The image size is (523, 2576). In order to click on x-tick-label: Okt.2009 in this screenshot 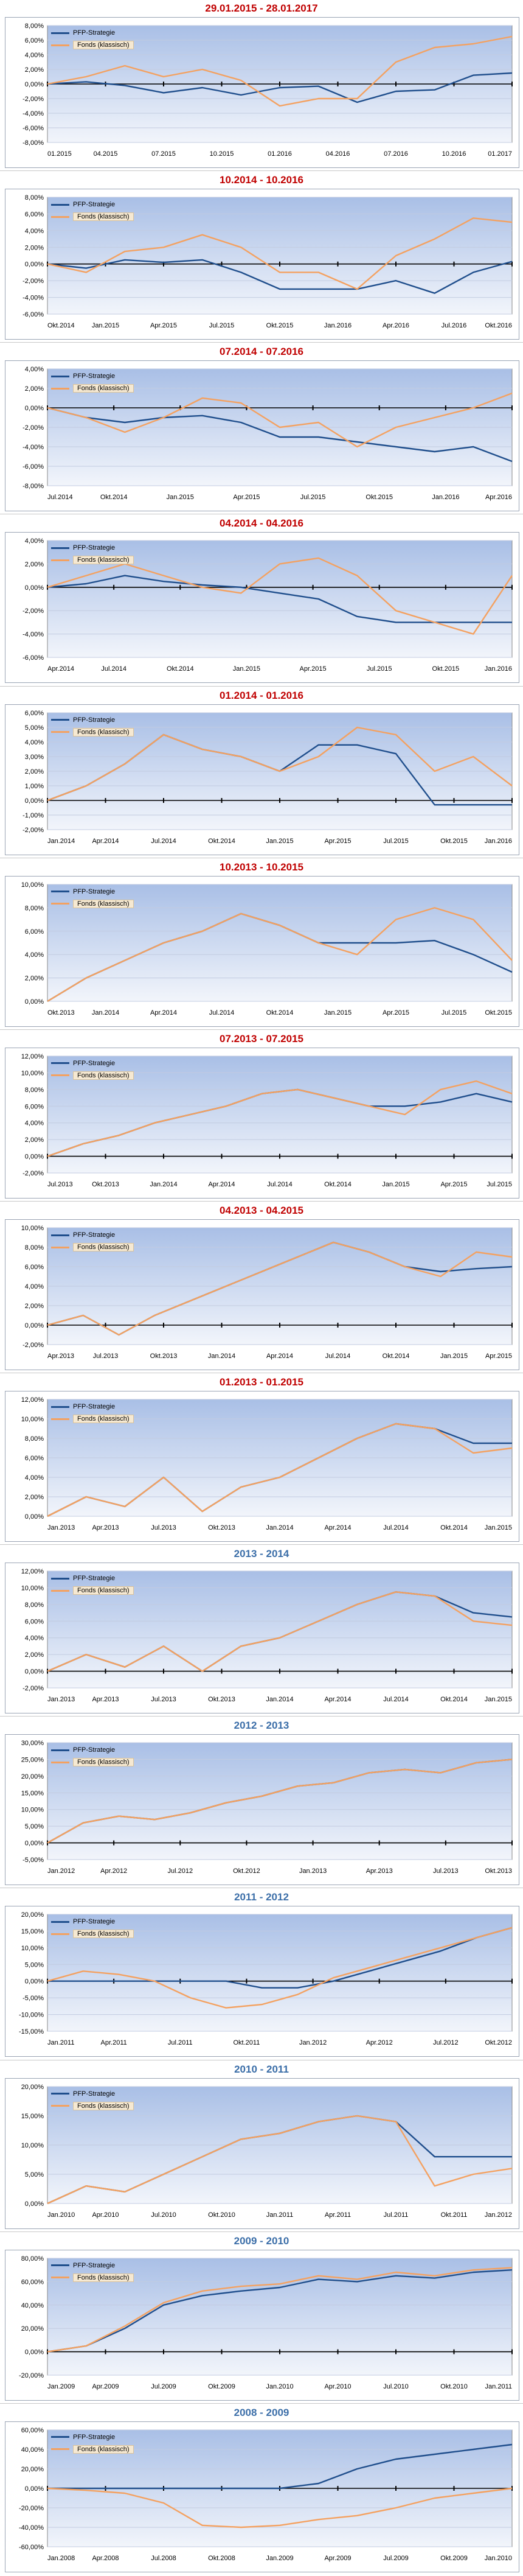, I will do `click(454, 2558)`.